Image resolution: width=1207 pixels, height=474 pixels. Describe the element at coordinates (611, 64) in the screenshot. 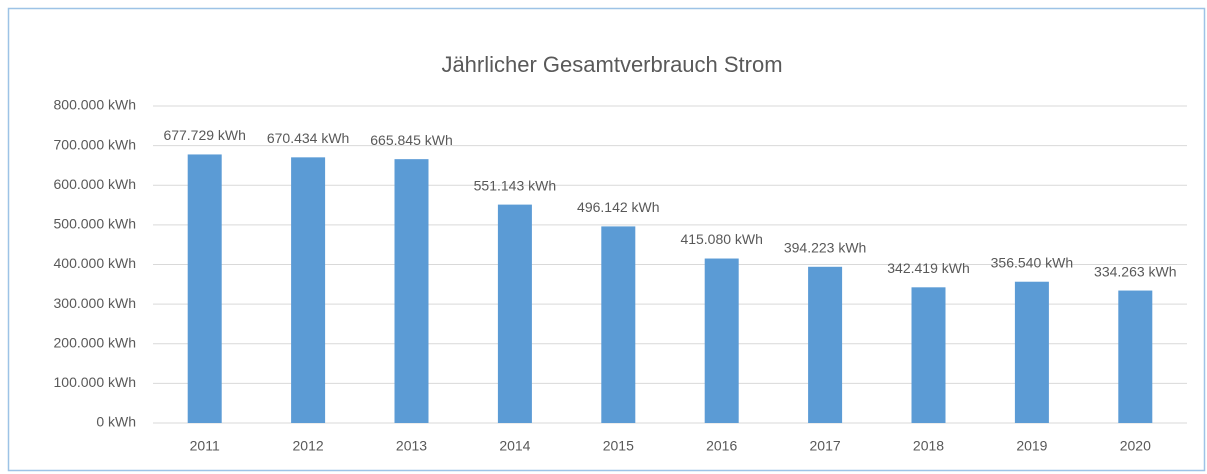

I see `chart-title: Jährlicher Gesamtverbrauch Strom` at that location.